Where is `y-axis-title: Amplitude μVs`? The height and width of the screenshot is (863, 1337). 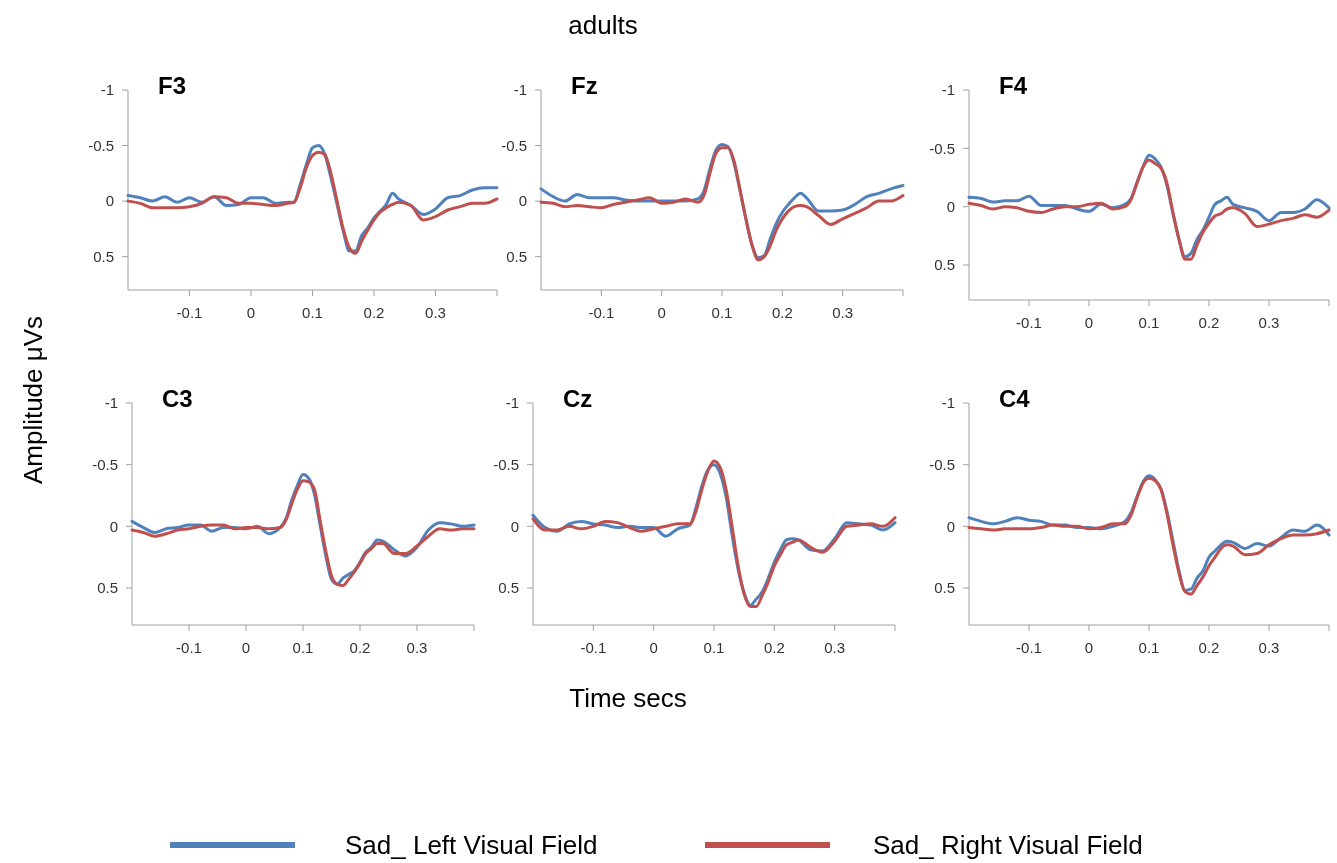 y-axis-title: Amplitude μVs is located at coordinates (33, 400).